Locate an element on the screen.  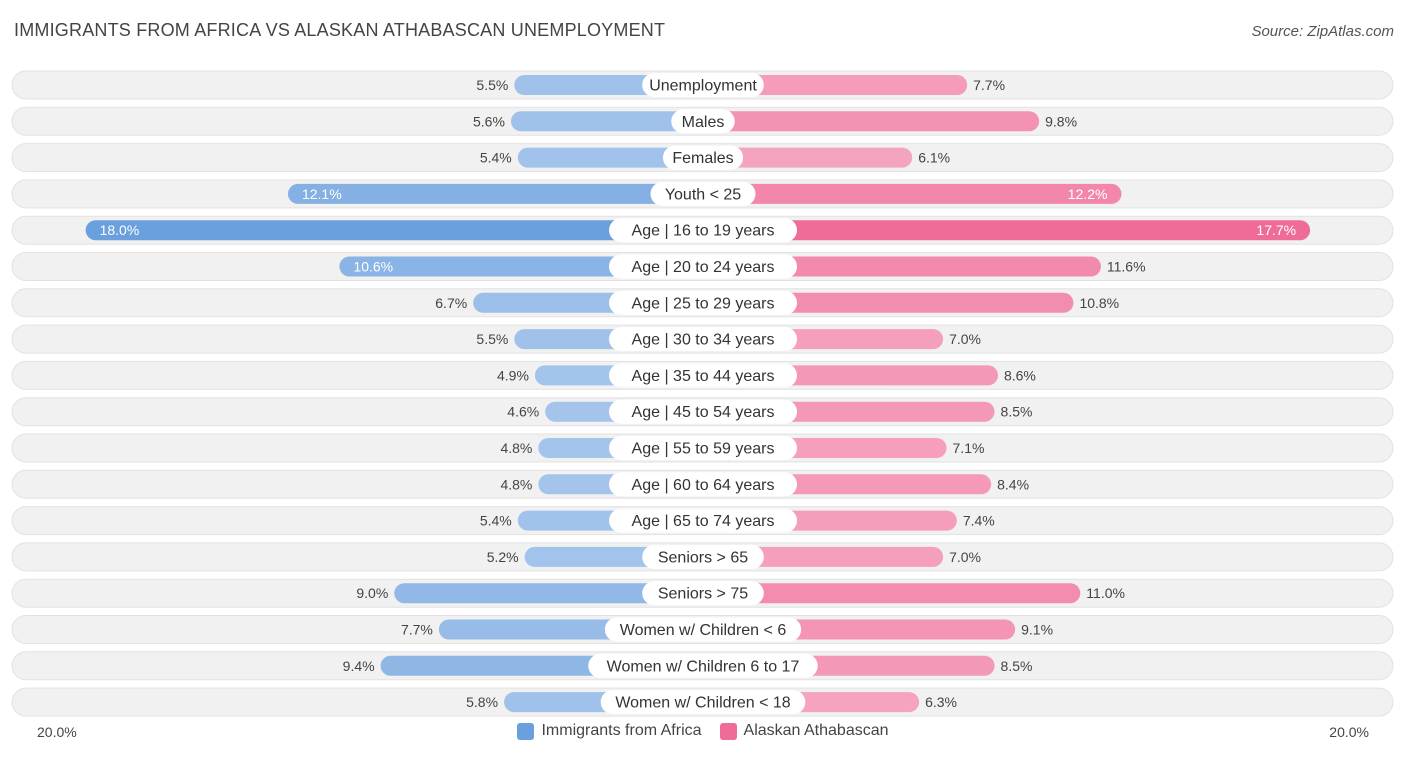
category-label: Women w/ Children 6 to 17 is located at coordinates (703, 666).